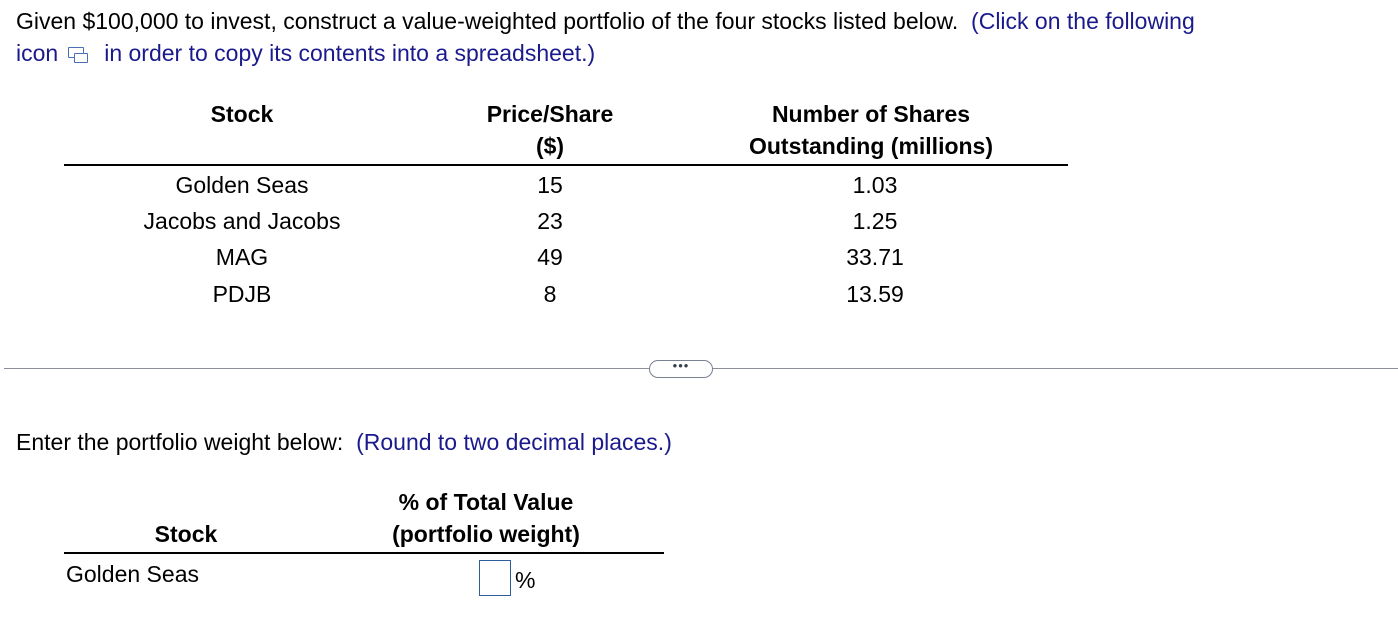 The height and width of the screenshot is (642, 1398). What do you see at coordinates (566, 165) in the screenshot?
I see `header-rule` at bounding box center [566, 165].